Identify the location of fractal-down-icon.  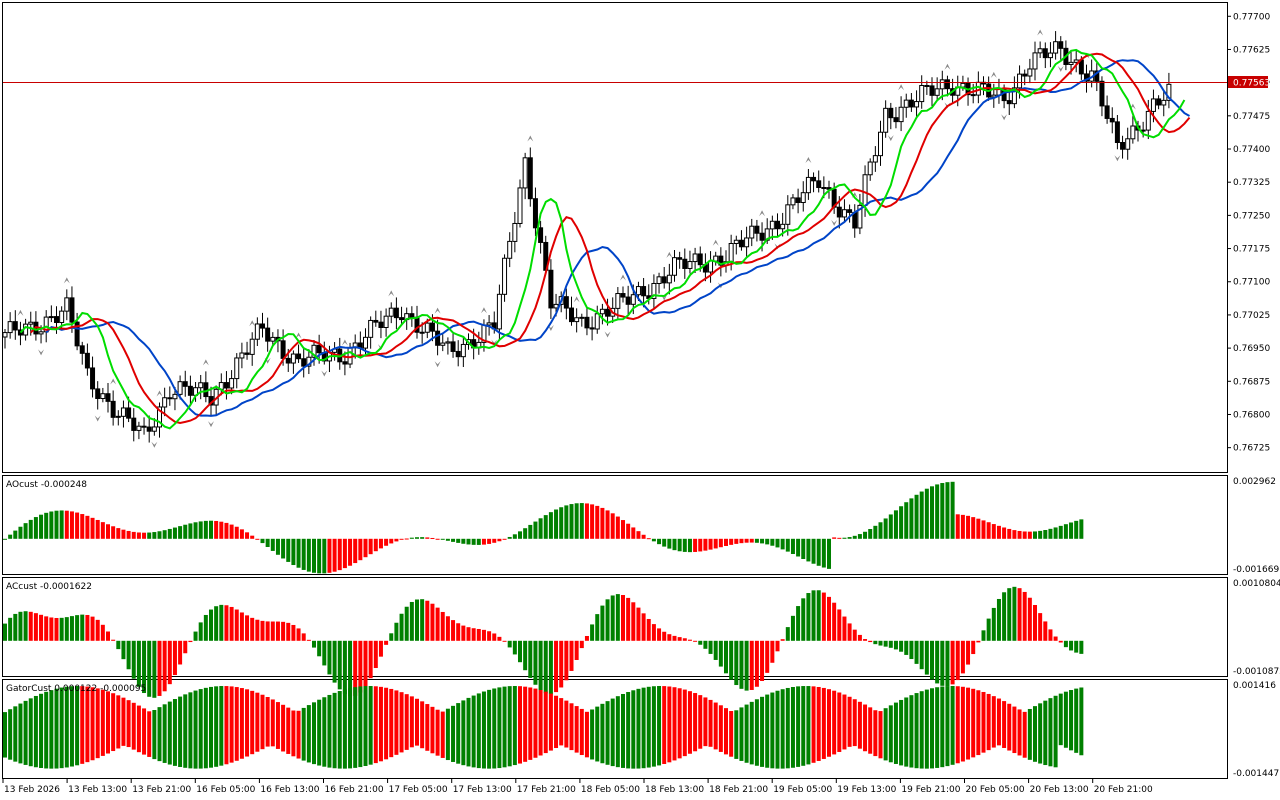
(324, 373).